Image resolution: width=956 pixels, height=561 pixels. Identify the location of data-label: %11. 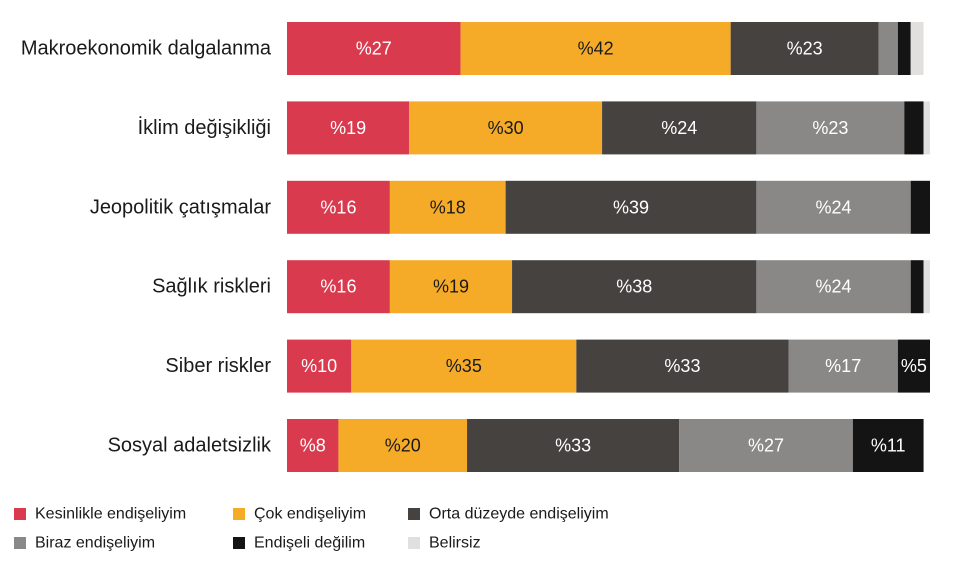
(888, 446).